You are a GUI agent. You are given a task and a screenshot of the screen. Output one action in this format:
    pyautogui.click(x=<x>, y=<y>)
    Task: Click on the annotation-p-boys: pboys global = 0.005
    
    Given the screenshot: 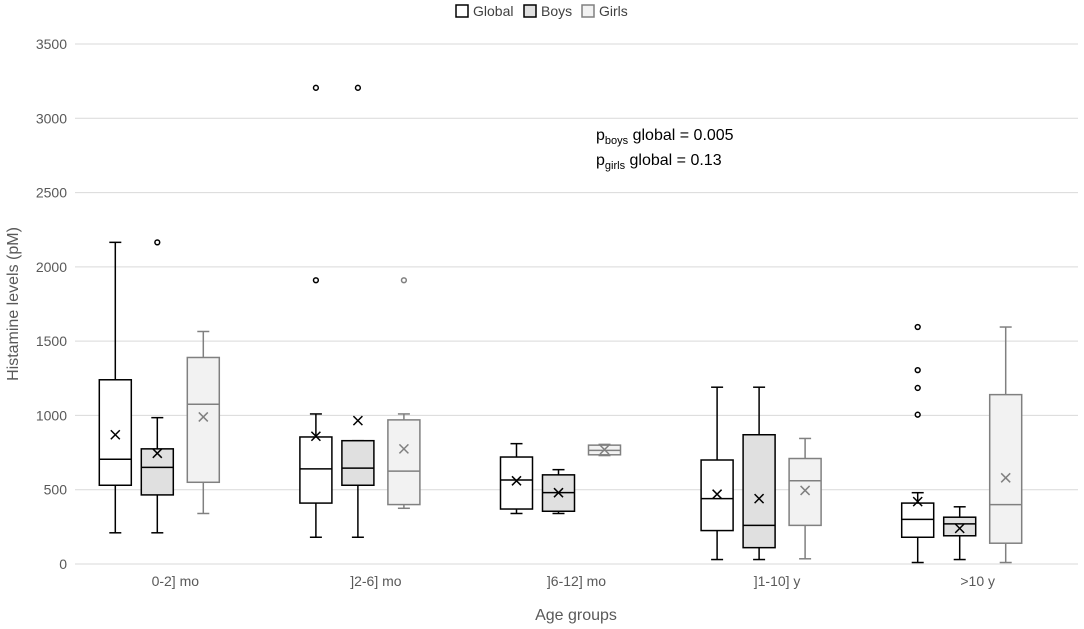 What is the action you would take?
    pyautogui.click(x=665, y=137)
    